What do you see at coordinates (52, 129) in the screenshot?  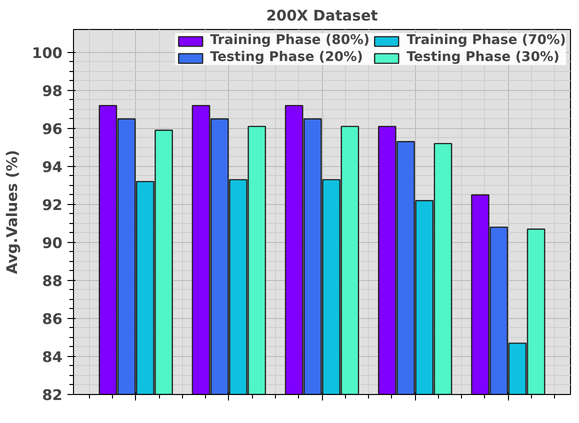 I see `y-tick-label: 96` at bounding box center [52, 129].